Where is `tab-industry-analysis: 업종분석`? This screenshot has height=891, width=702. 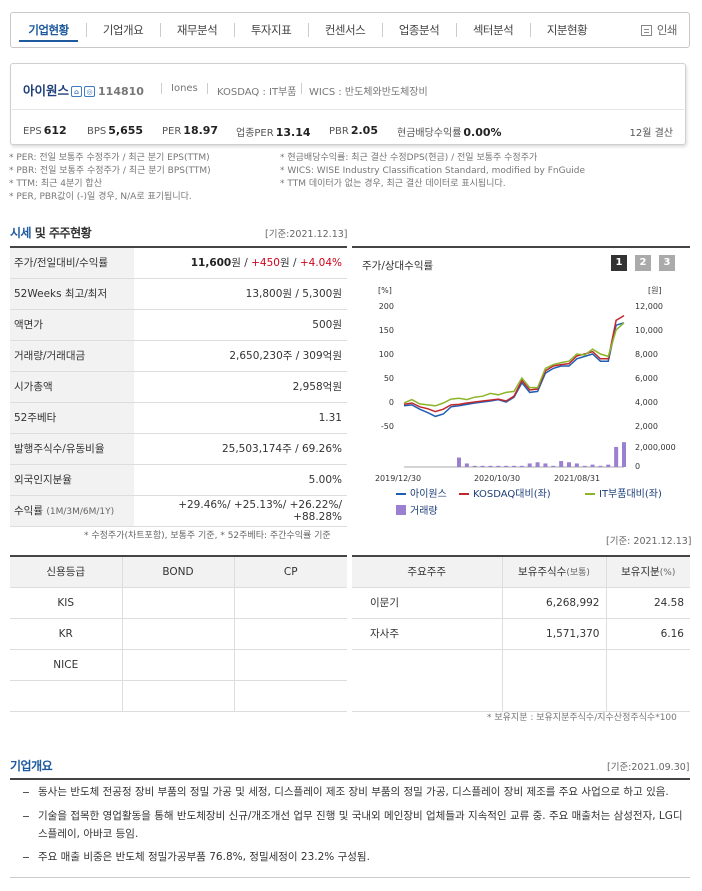 tab-industry-analysis: 업종분석 is located at coordinates (419, 30).